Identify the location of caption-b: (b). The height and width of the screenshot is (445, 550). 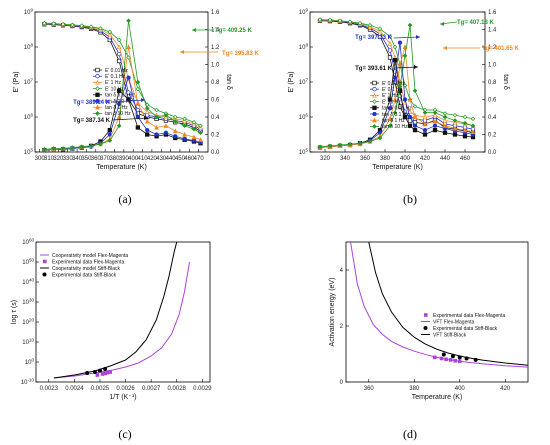
(410, 199).